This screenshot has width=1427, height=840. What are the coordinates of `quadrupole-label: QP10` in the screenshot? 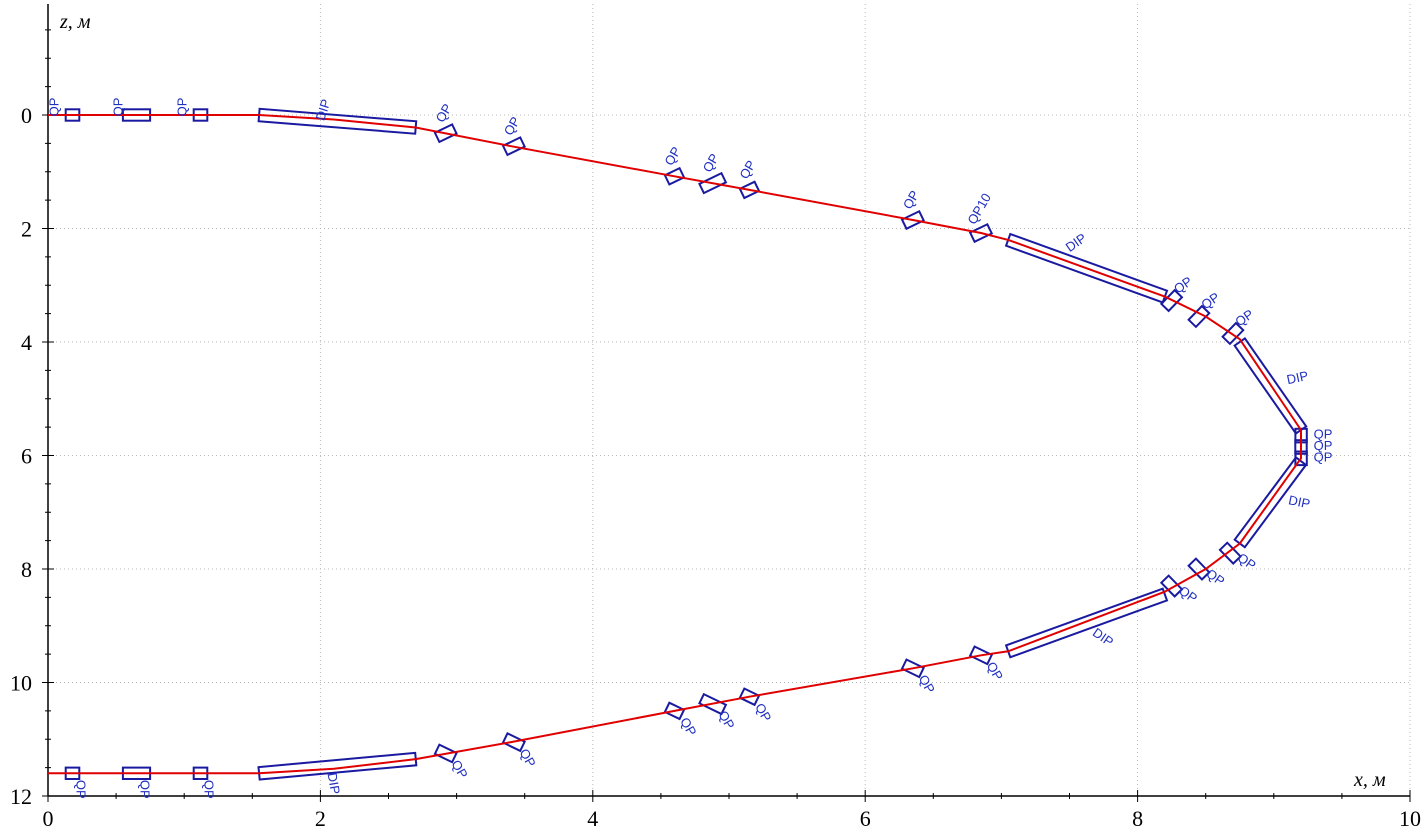 It's located at (979, 209).